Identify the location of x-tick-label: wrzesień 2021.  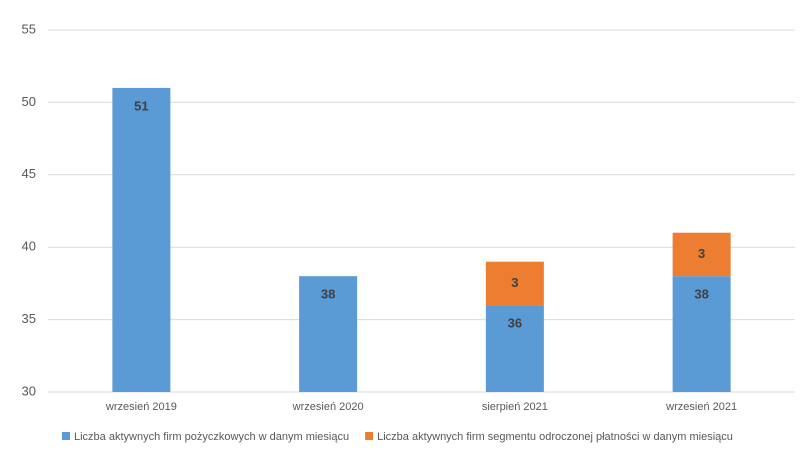
(701, 407).